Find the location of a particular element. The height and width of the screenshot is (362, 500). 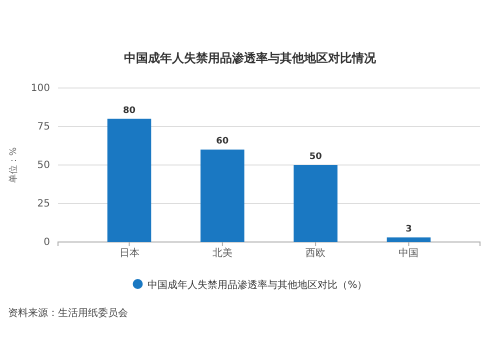

y-tick-label: 100 is located at coordinates (40, 88).